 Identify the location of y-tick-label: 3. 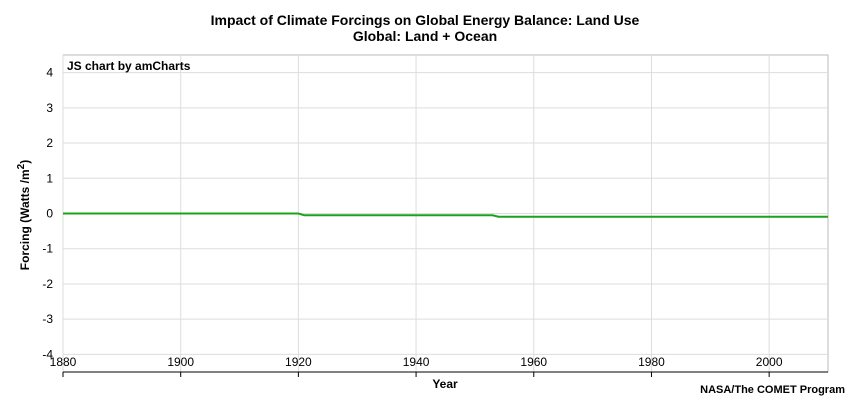
(49, 108).